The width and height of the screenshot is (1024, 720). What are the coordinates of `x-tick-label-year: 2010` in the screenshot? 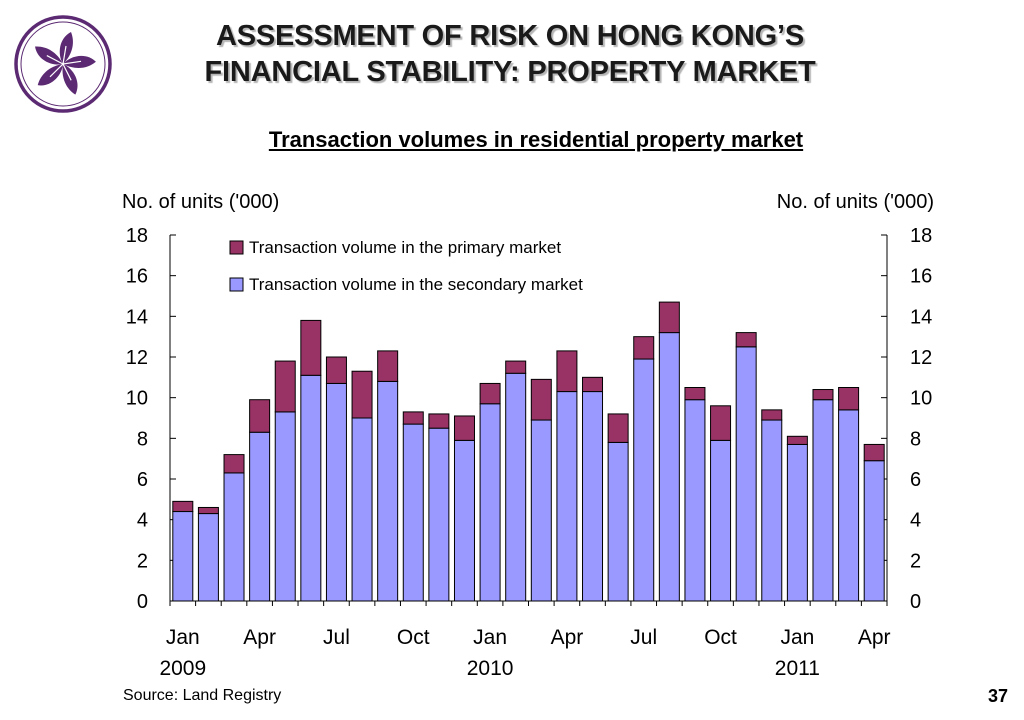 It's located at (490, 668).